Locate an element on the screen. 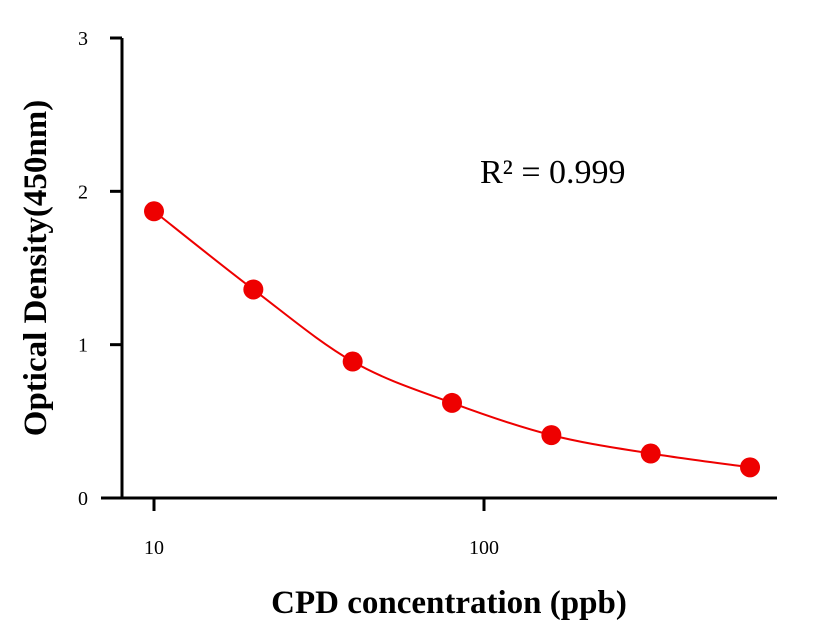 The height and width of the screenshot is (640, 816). x-axis-label: CPD concentration (ppb) is located at coordinates (449, 603).